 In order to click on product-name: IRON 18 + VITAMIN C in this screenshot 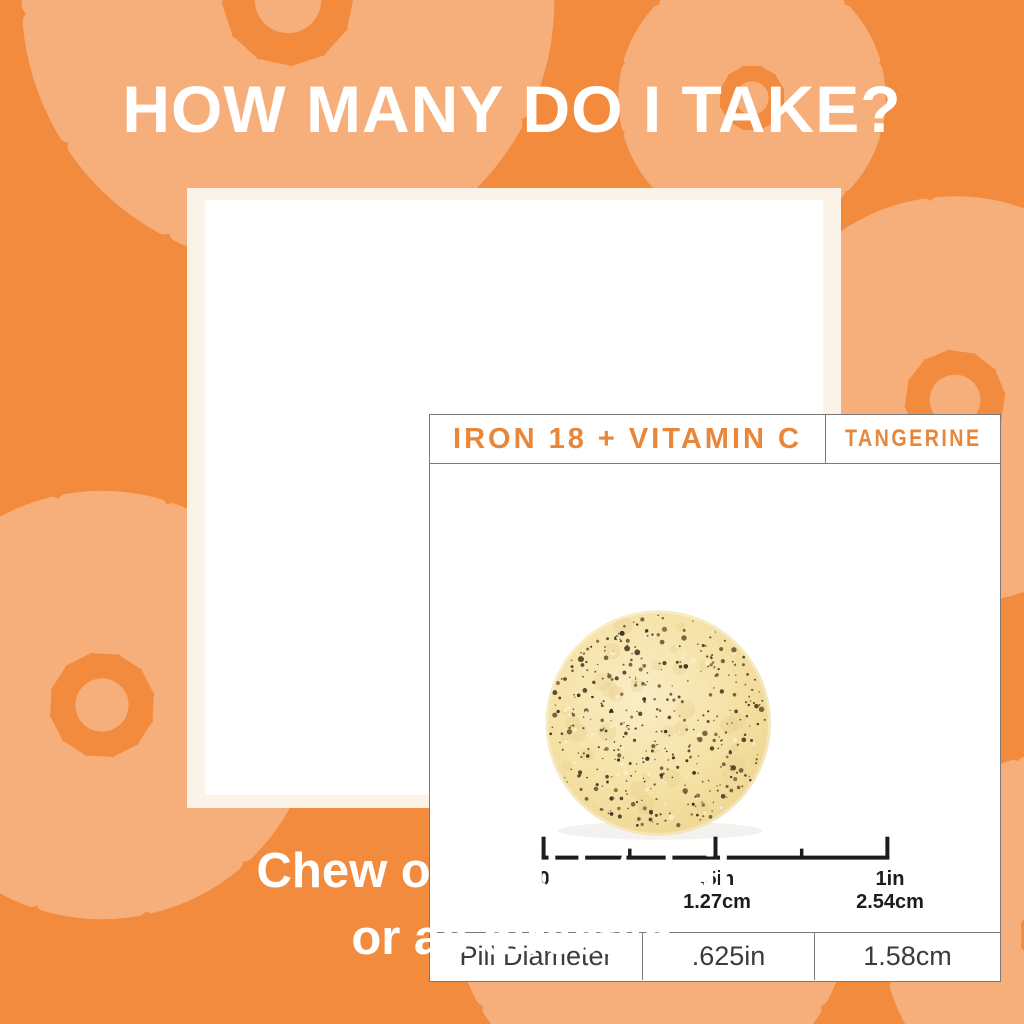, I will do `click(628, 439)`.